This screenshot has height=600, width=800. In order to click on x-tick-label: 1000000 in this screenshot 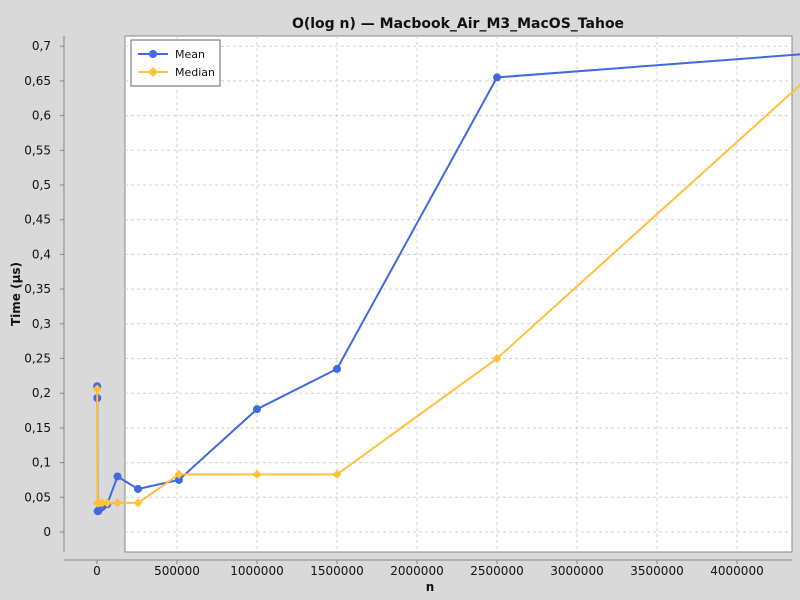, I will do `click(256, 571)`.